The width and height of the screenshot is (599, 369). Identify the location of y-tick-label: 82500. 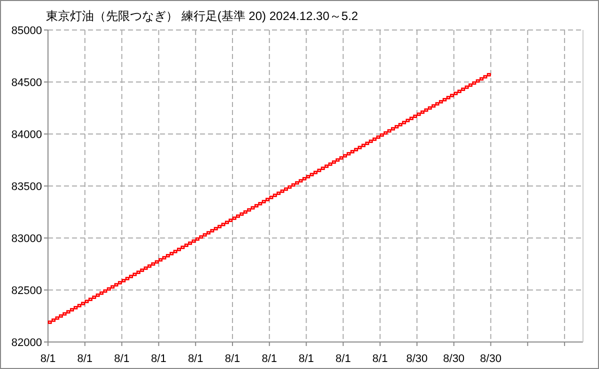
(26, 291).